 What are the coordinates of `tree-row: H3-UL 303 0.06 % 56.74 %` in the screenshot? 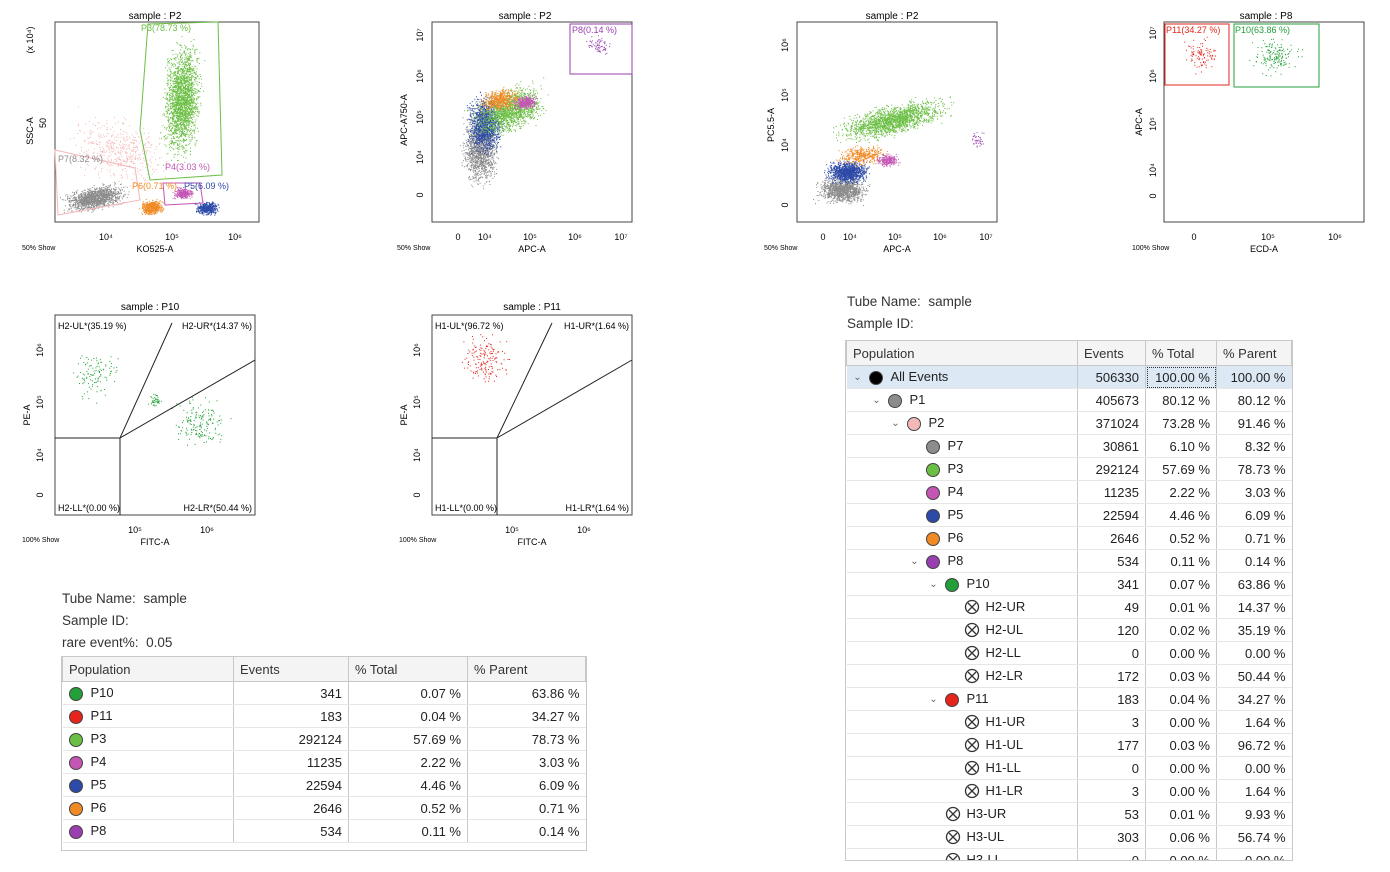 It's located at (1069, 837).